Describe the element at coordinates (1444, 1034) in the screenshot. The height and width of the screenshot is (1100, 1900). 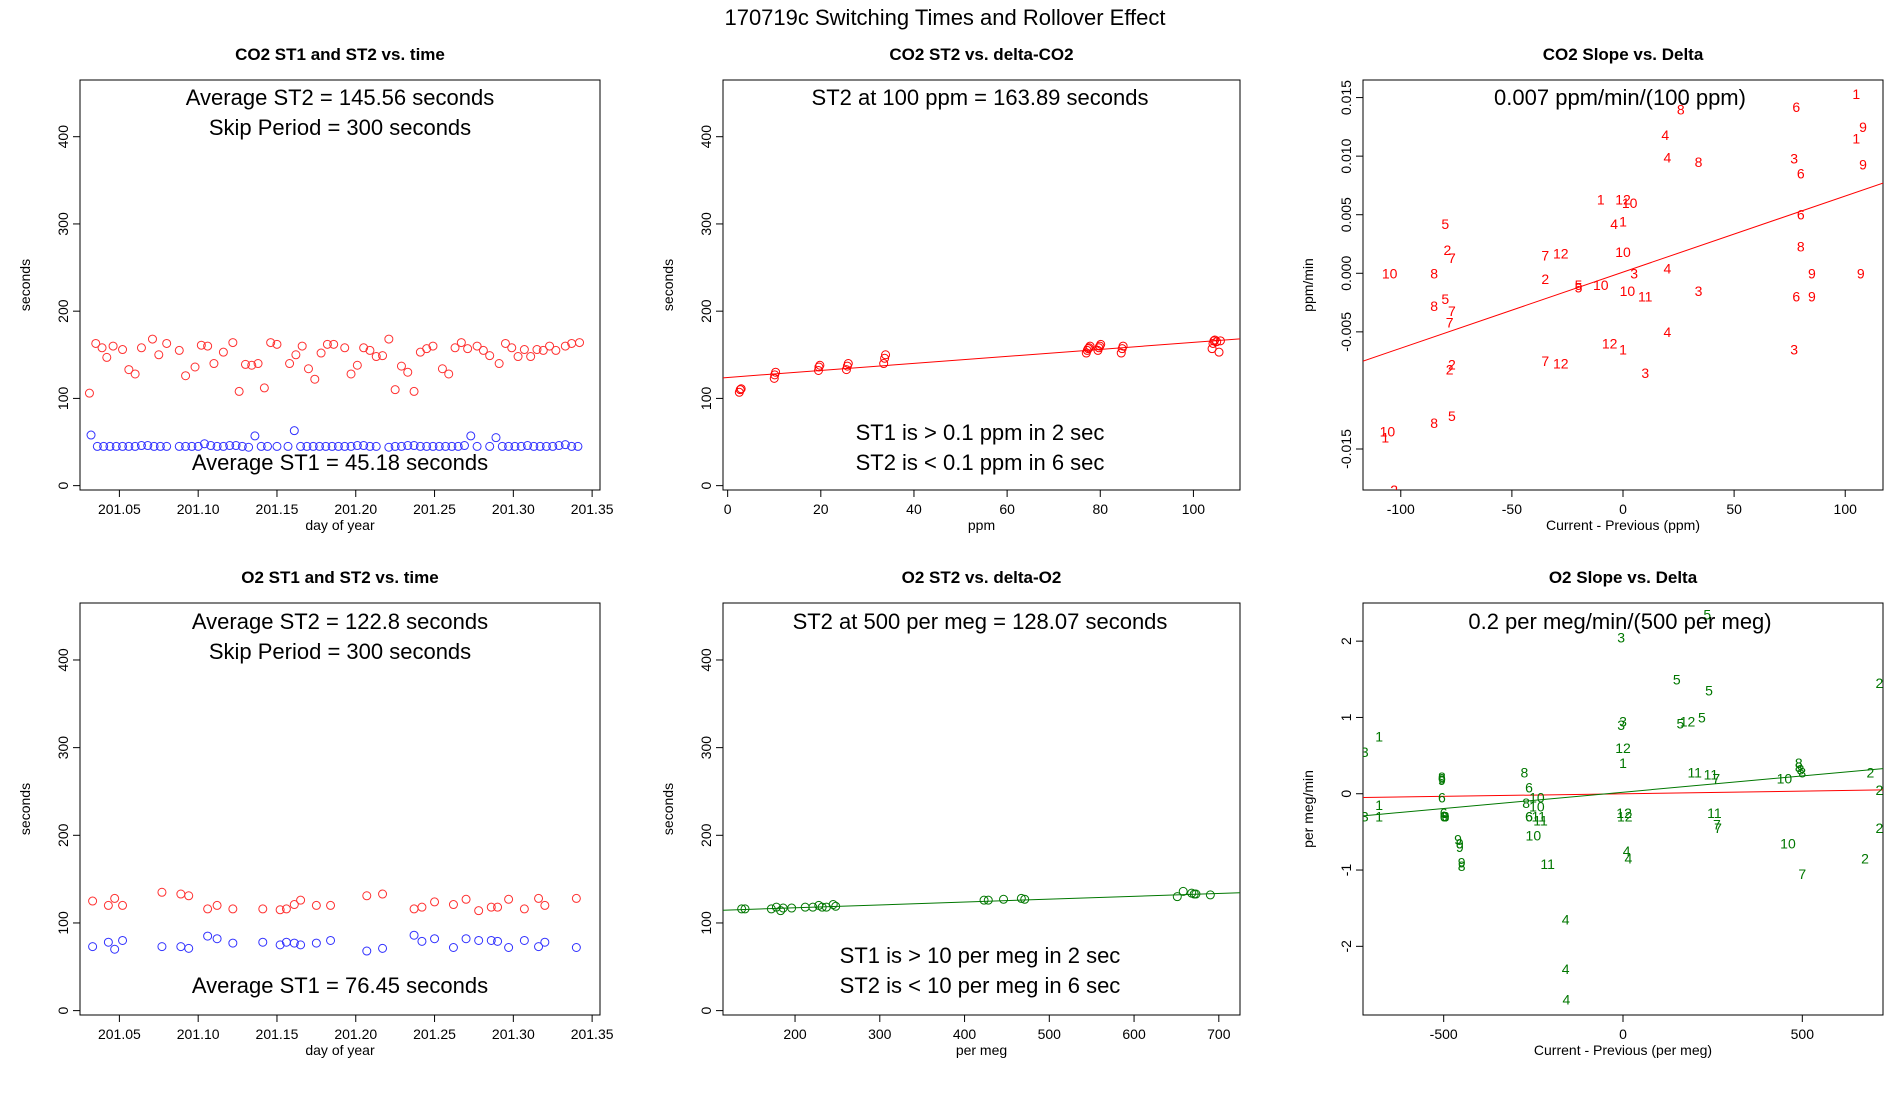
I see `x-tick-label: -500` at that location.